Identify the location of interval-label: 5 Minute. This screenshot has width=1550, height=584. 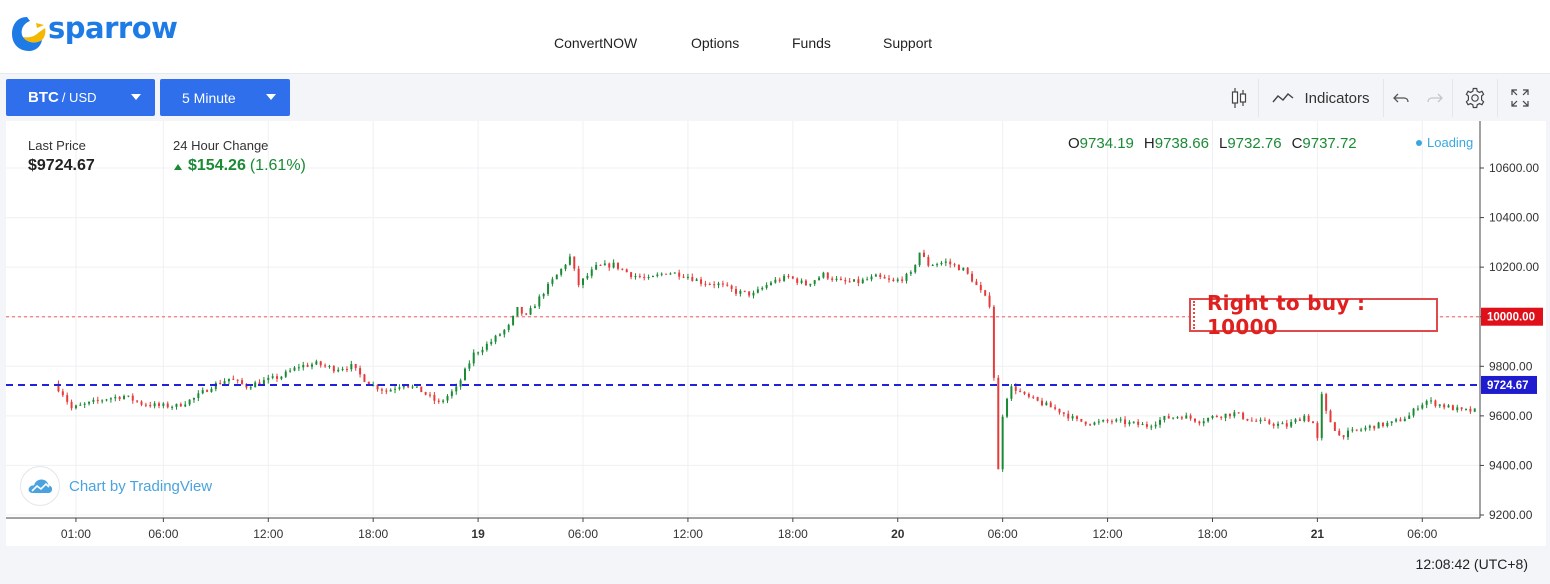
(209, 97).